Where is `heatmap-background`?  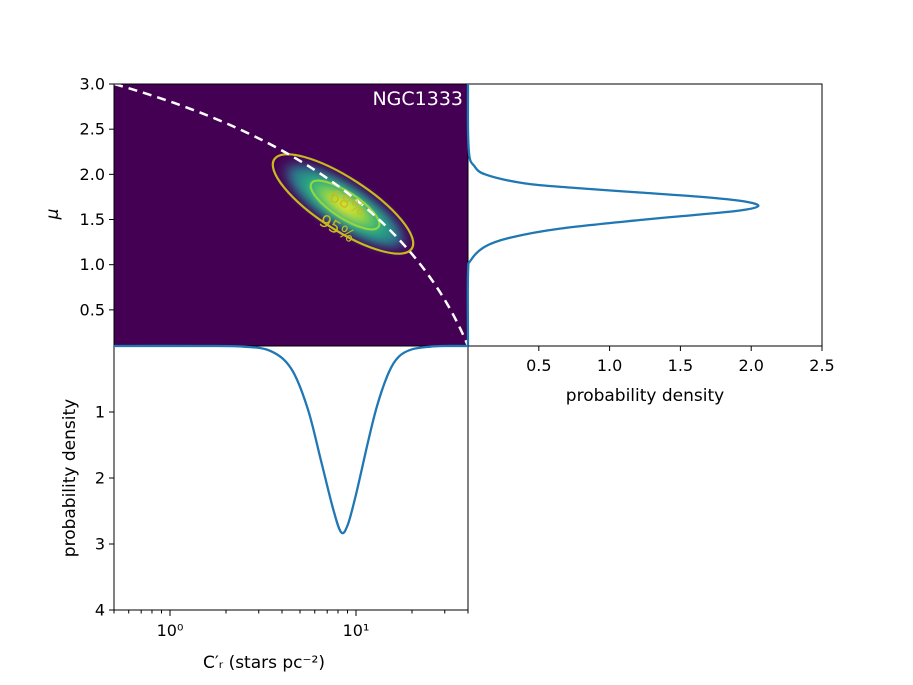 heatmap-background is located at coordinates (291, 215).